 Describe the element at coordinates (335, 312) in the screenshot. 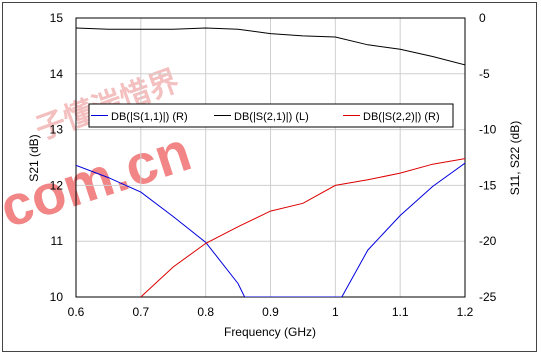

I see `x-tick-label: 1` at that location.